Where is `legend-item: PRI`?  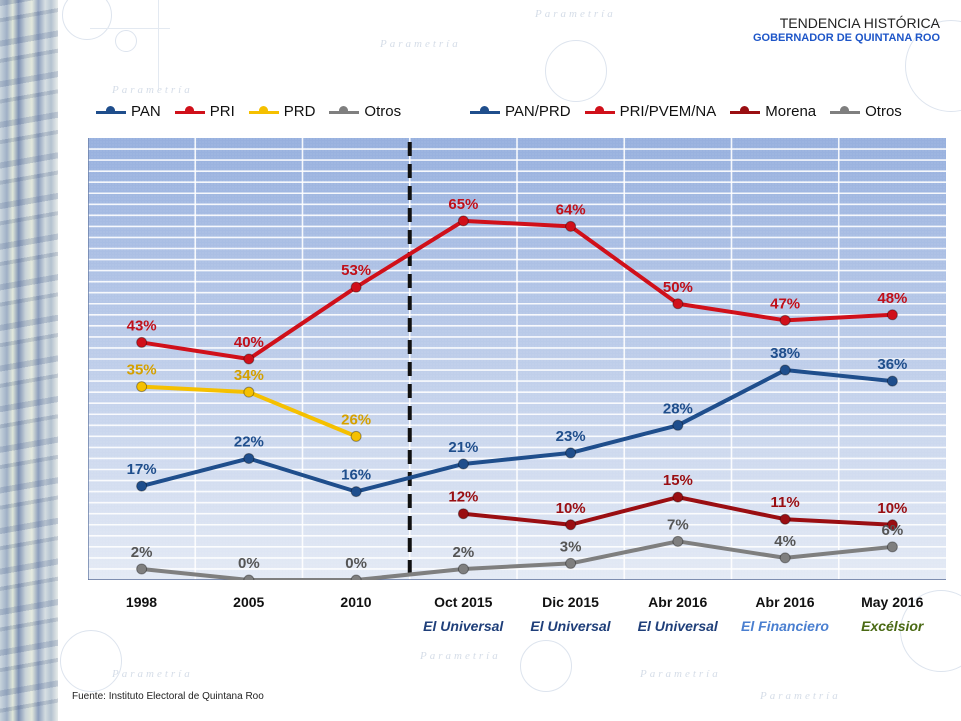
legend-item: PRI is located at coordinates (204, 111).